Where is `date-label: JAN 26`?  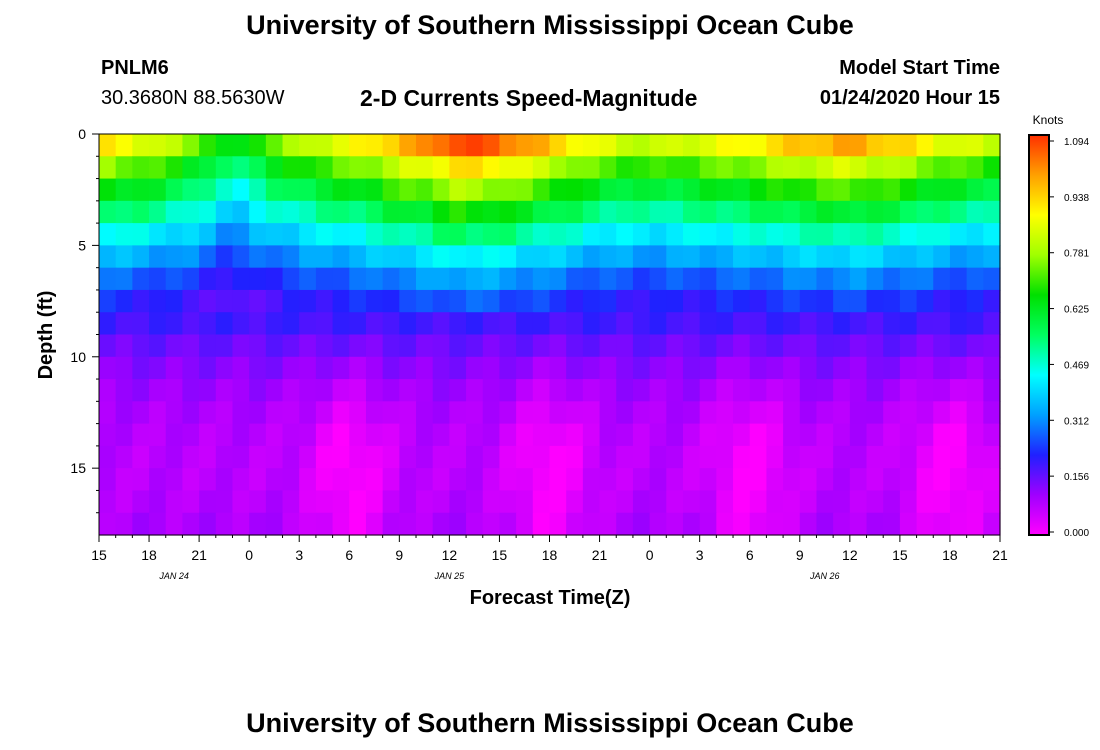
date-label: JAN 26 is located at coordinates (824, 576).